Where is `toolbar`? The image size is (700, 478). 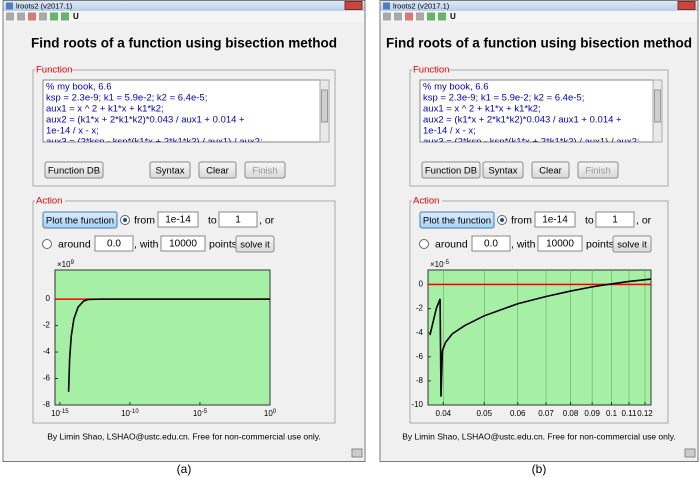
toolbar is located at coordinates (539, 16).